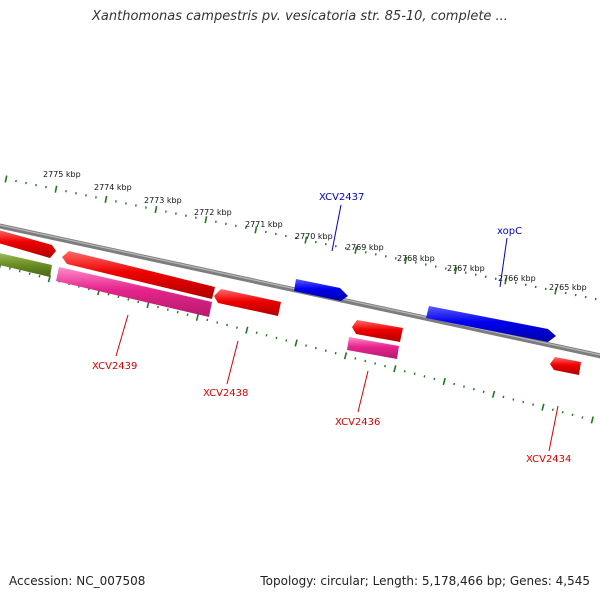 The width and height of the screenshot is (600, 600). What do you see at coordinates (232, 362) in the screenshot?
I see `leader-xcv2438` at bounding box center [232, 362].